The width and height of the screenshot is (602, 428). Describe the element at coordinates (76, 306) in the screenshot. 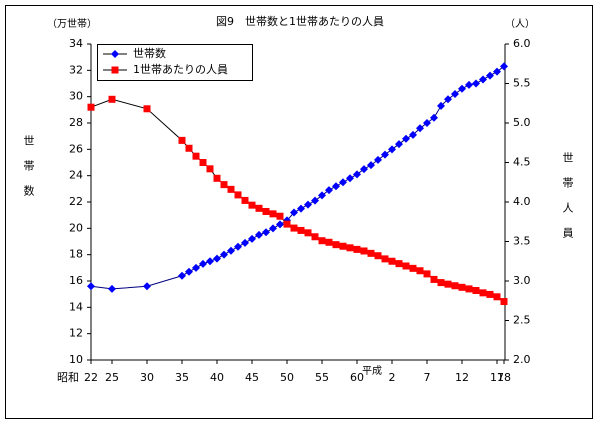

I see `y-tick-label: 14` at that location.